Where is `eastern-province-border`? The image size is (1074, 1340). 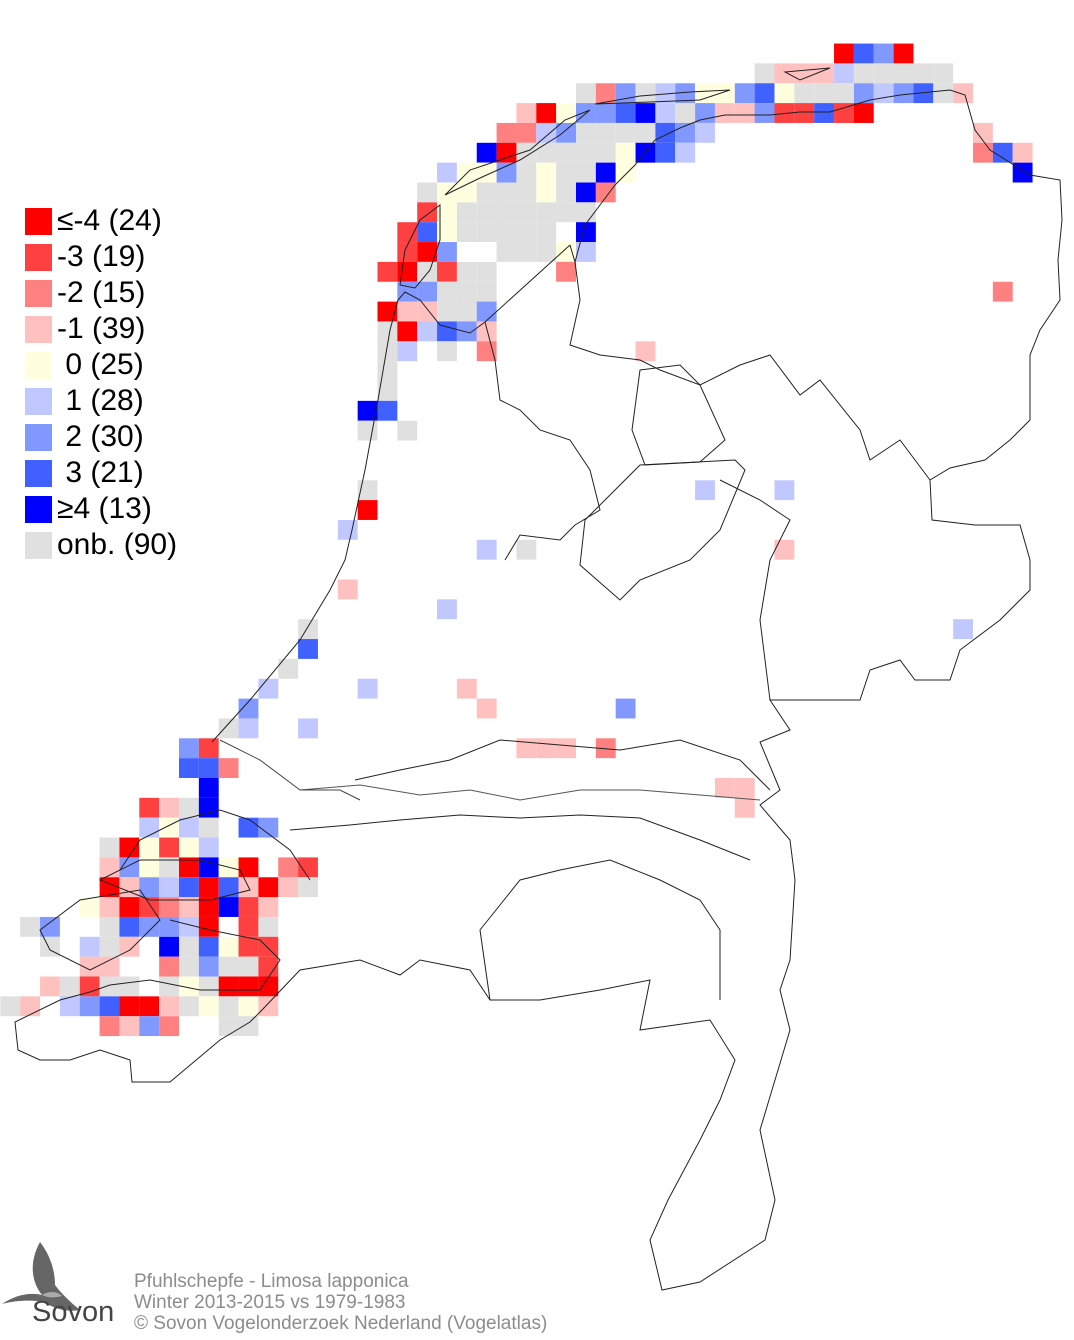 eastern-province-border is located at coordinates (755, 590).